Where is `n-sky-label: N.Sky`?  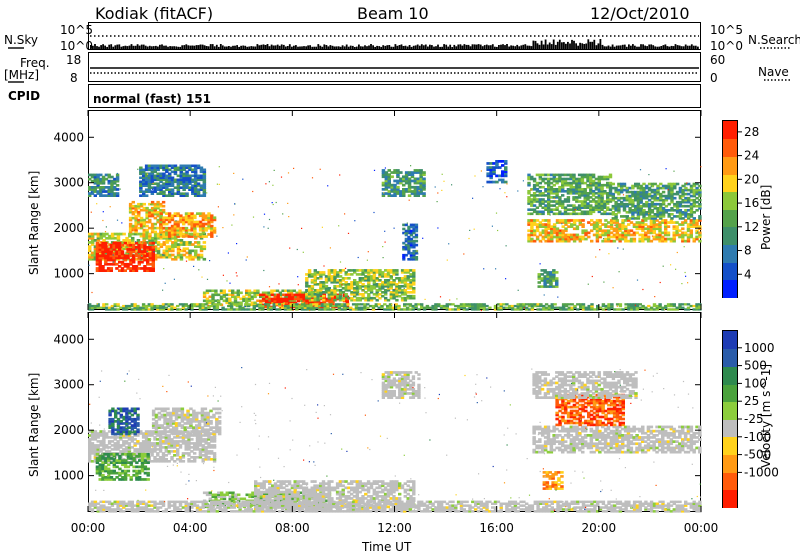
n-sky-label: N.Sky is located at coordinates (21, 40).